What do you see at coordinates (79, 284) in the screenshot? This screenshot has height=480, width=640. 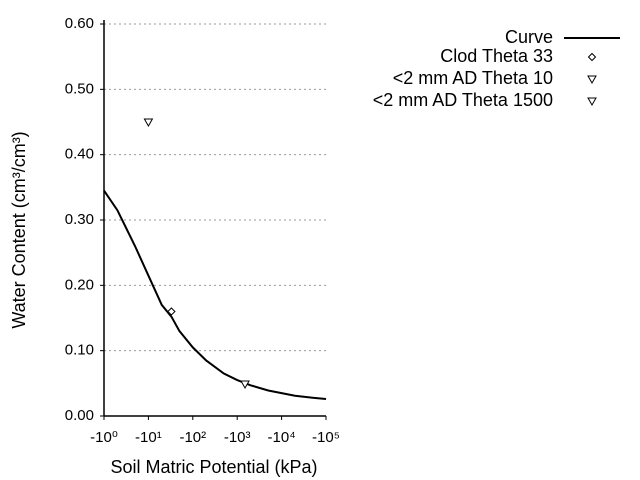 I see `y-tick-label: 0.20` at bounding box center [79, 284].